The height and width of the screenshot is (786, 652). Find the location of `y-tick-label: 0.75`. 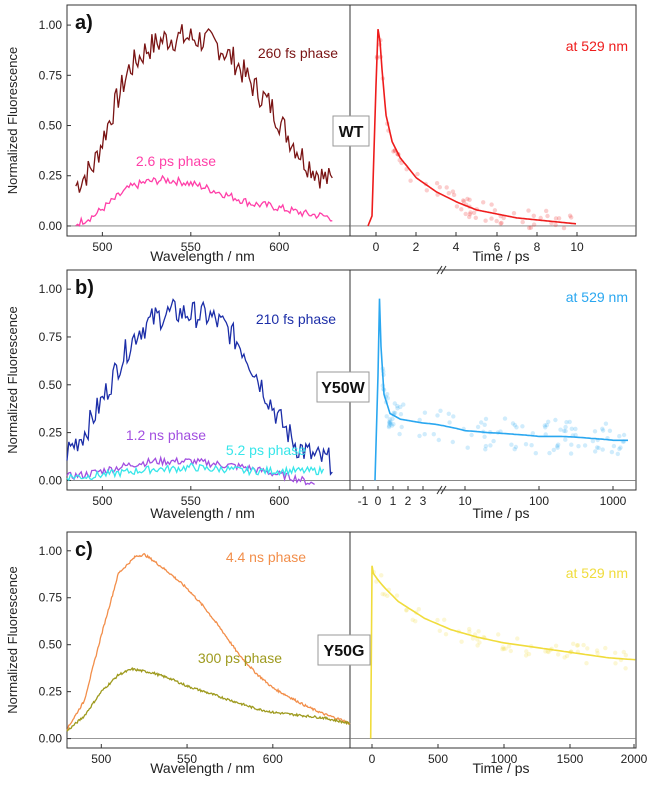

y-tick-label: 0.75 is located at coordinates (51, 75).